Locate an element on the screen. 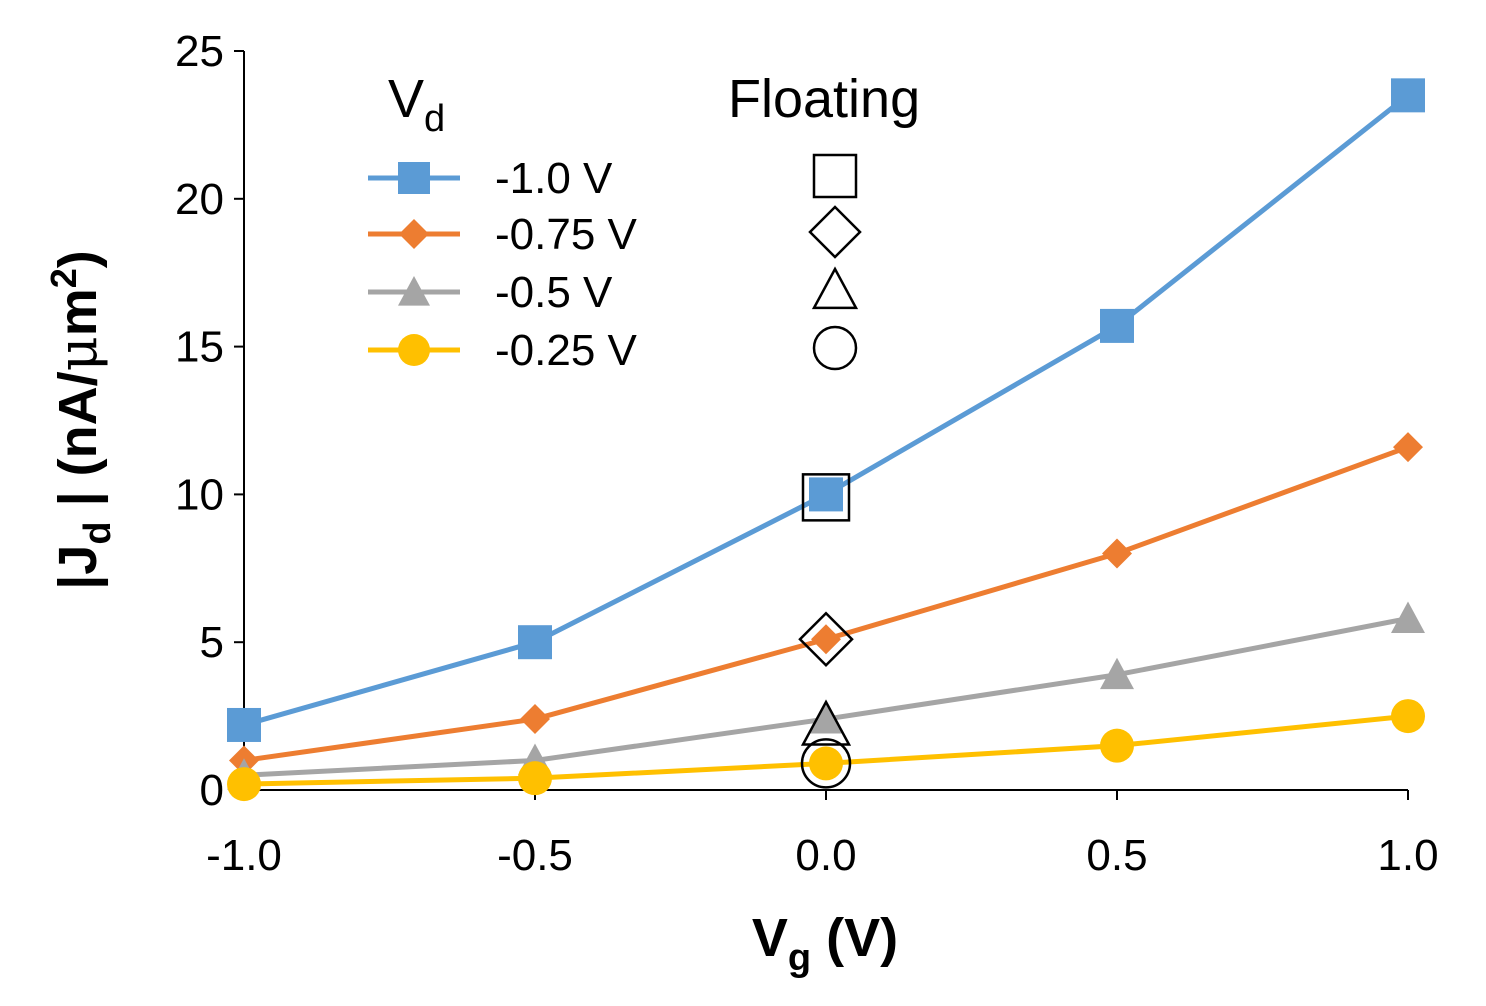 Image resolution: width=1486 pixels, height=1006 pixels. legend-item: -1.0 V is located at coordinates (613, 178).